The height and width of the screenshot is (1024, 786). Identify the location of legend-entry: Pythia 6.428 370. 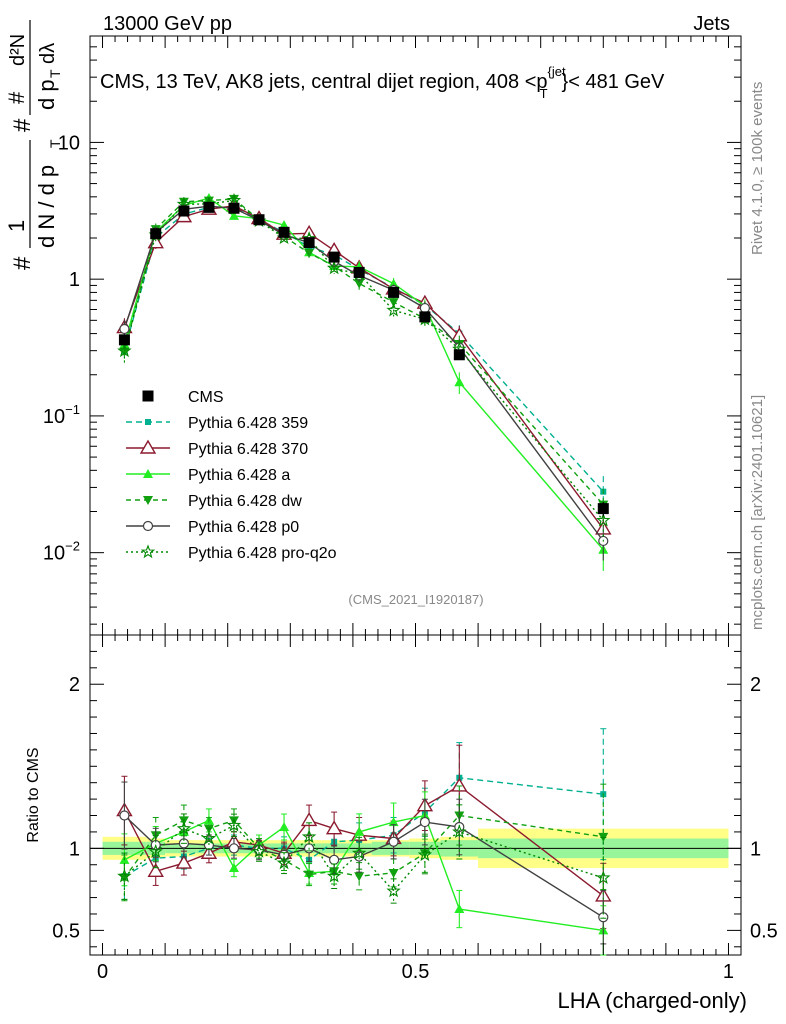
(217, 448).